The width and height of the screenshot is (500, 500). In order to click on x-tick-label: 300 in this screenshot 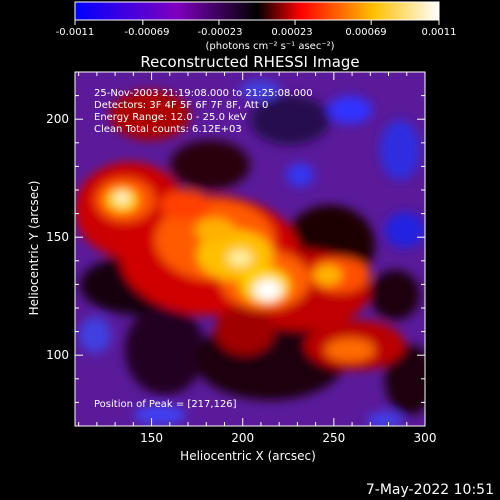, I will do `click(425, 438)`.